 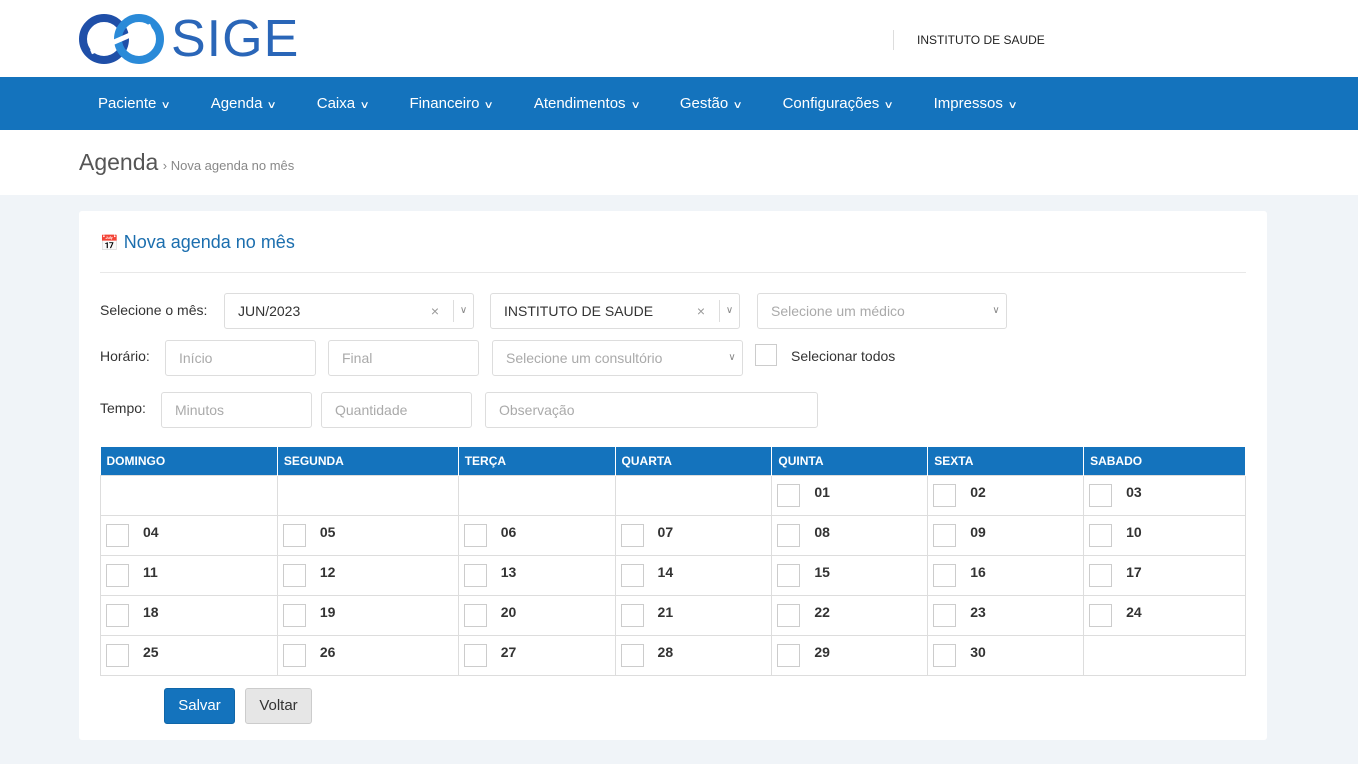 What do you see at coordinates (396, 410) in the screenshot?
I see `quantity-input: Quantidade` at bounding box center [396, 410].